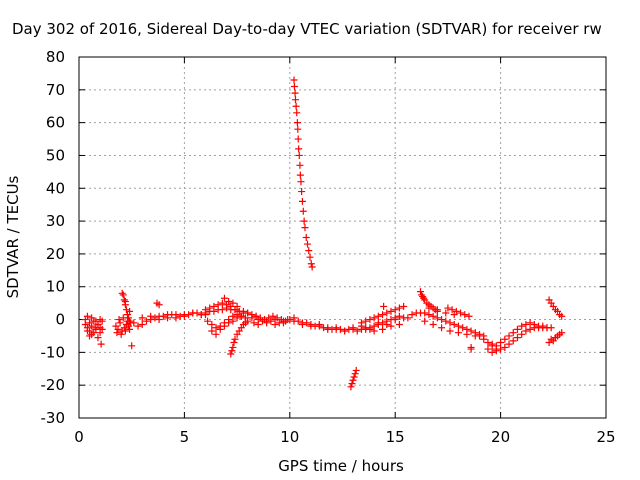  Describe the element at coordinates (185, 437) in the screenshot. I see `x-tick-label: 5` at that location.